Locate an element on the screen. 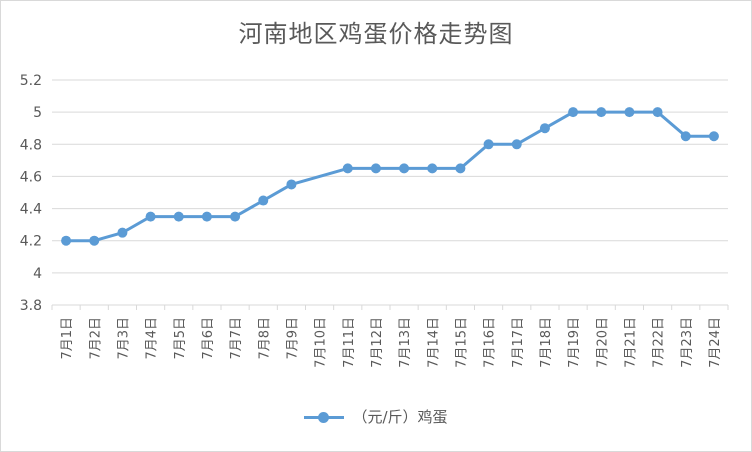 The image size is (752, 452). x-tick-label: 7月13日 is located at coordinates (405, 342).